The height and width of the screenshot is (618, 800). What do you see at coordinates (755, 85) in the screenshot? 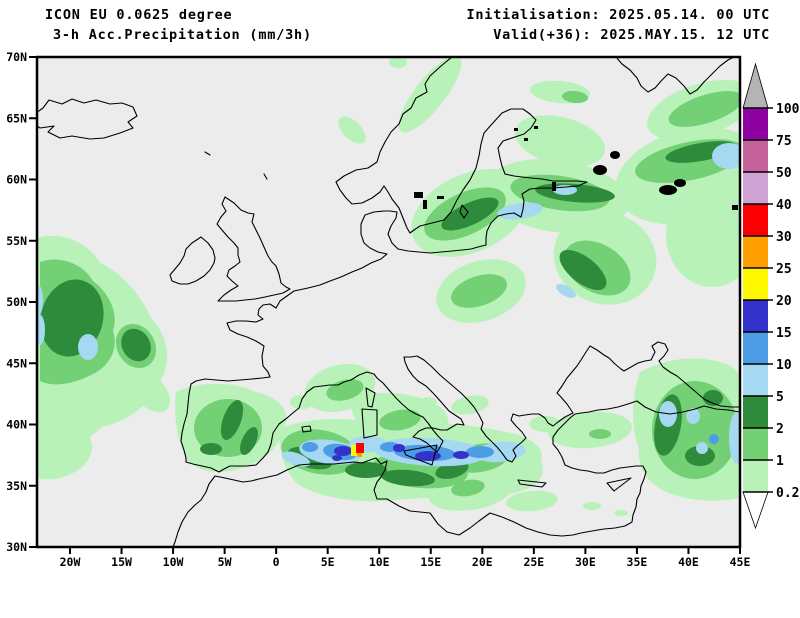
I see `colorbar-overflow-triangle` at bounding box center [755, 85].